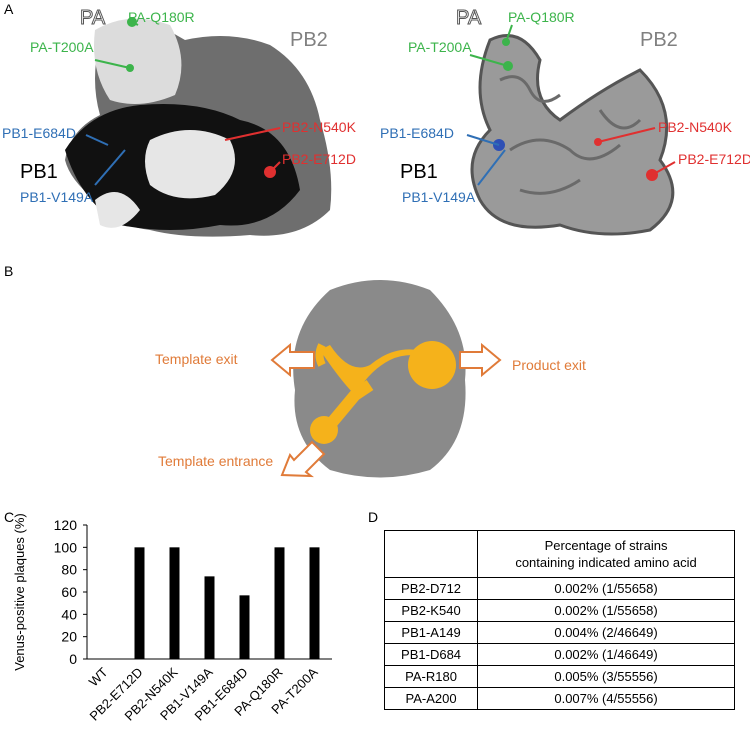  What do you see at coordinates (9, 517) in the screenshot?
I see `panel-label: C` at bounding box center [9, 517].